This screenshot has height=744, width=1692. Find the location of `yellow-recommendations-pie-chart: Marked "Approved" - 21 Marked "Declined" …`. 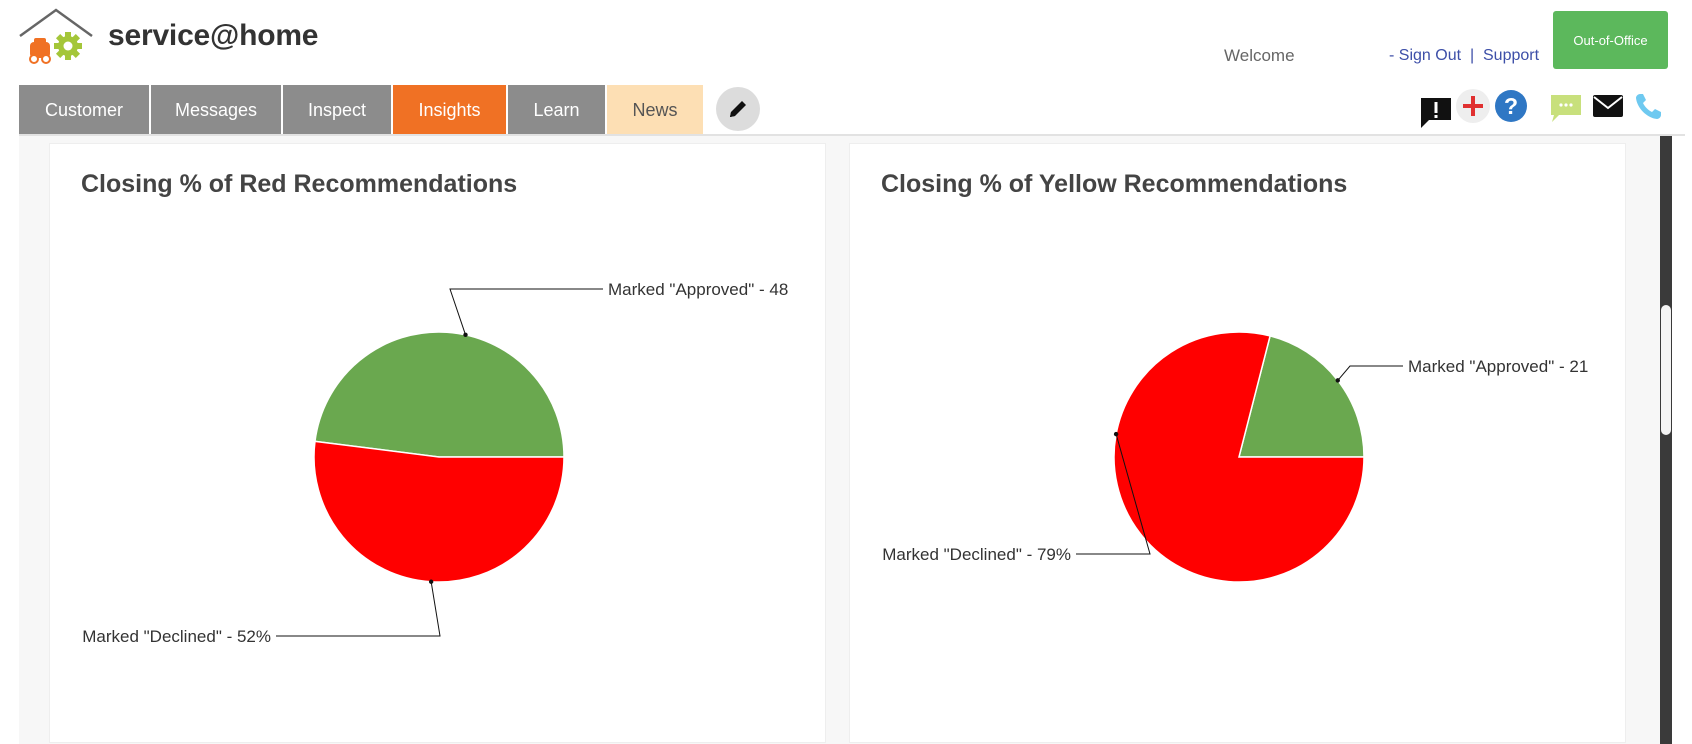

yellow-recommendations-pie-chart: Marked "Approved" - 21 Marked "Declined" … is located at coordinates (1235, 457).